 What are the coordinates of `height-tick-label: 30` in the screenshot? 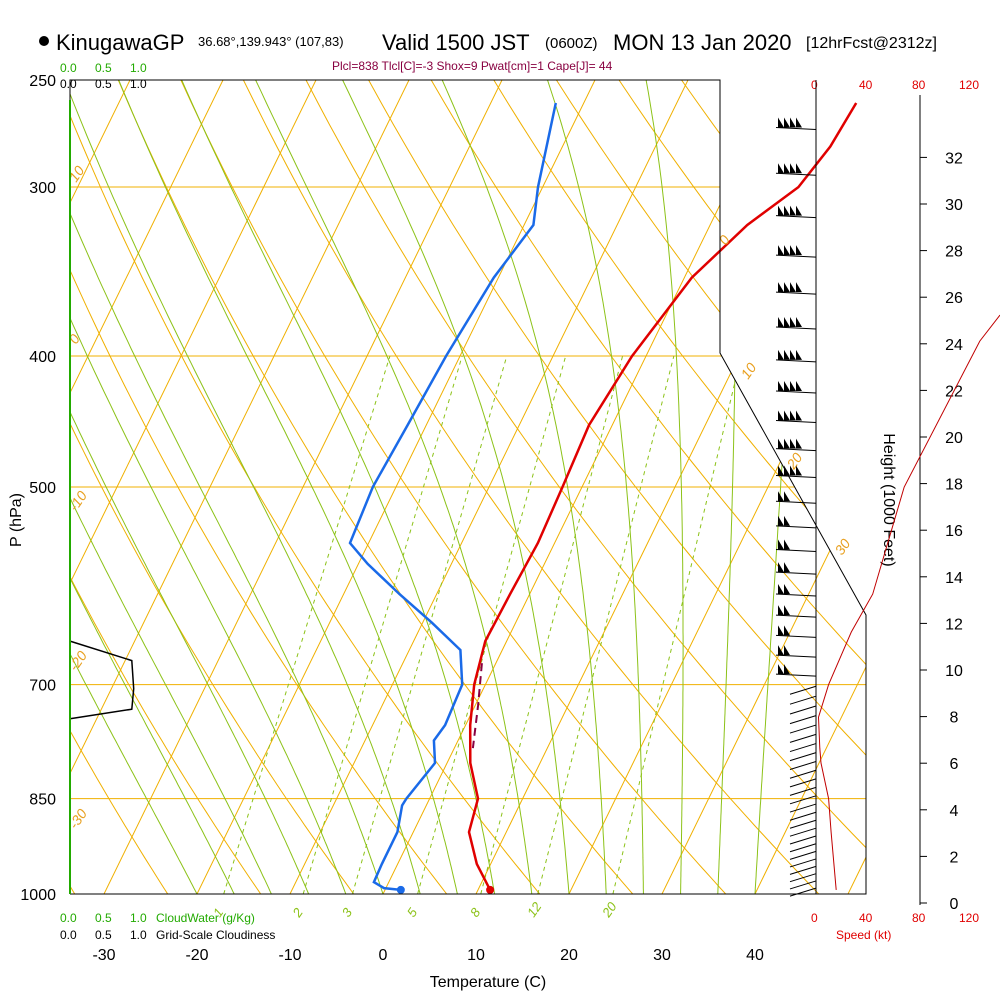 It's located at (954, 205).